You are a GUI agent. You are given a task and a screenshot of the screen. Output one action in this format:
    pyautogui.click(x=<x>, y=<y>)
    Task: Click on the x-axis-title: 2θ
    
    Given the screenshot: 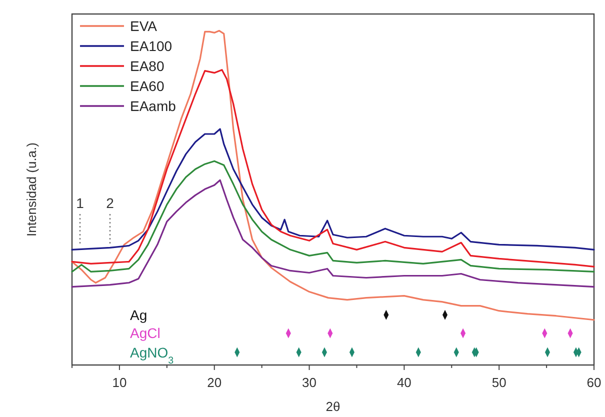 What is the action you would take?
    pyautogui.click(x=333, y=406)
    